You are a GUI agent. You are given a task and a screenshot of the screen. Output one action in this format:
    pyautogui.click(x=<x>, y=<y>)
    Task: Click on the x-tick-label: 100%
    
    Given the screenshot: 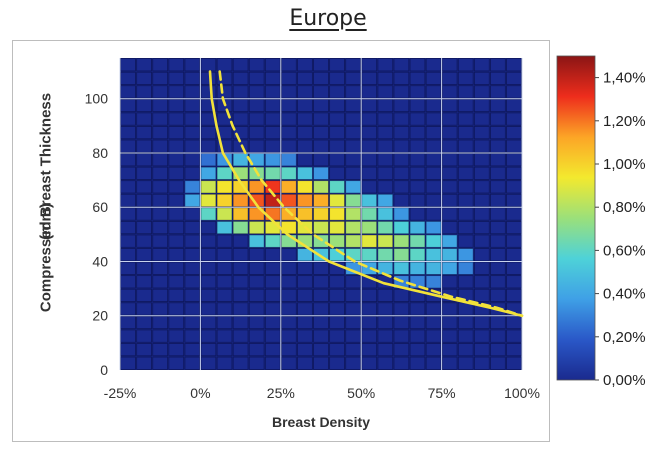 What is the action you would take?
    pyautogui.click(x=522, y=393)
    